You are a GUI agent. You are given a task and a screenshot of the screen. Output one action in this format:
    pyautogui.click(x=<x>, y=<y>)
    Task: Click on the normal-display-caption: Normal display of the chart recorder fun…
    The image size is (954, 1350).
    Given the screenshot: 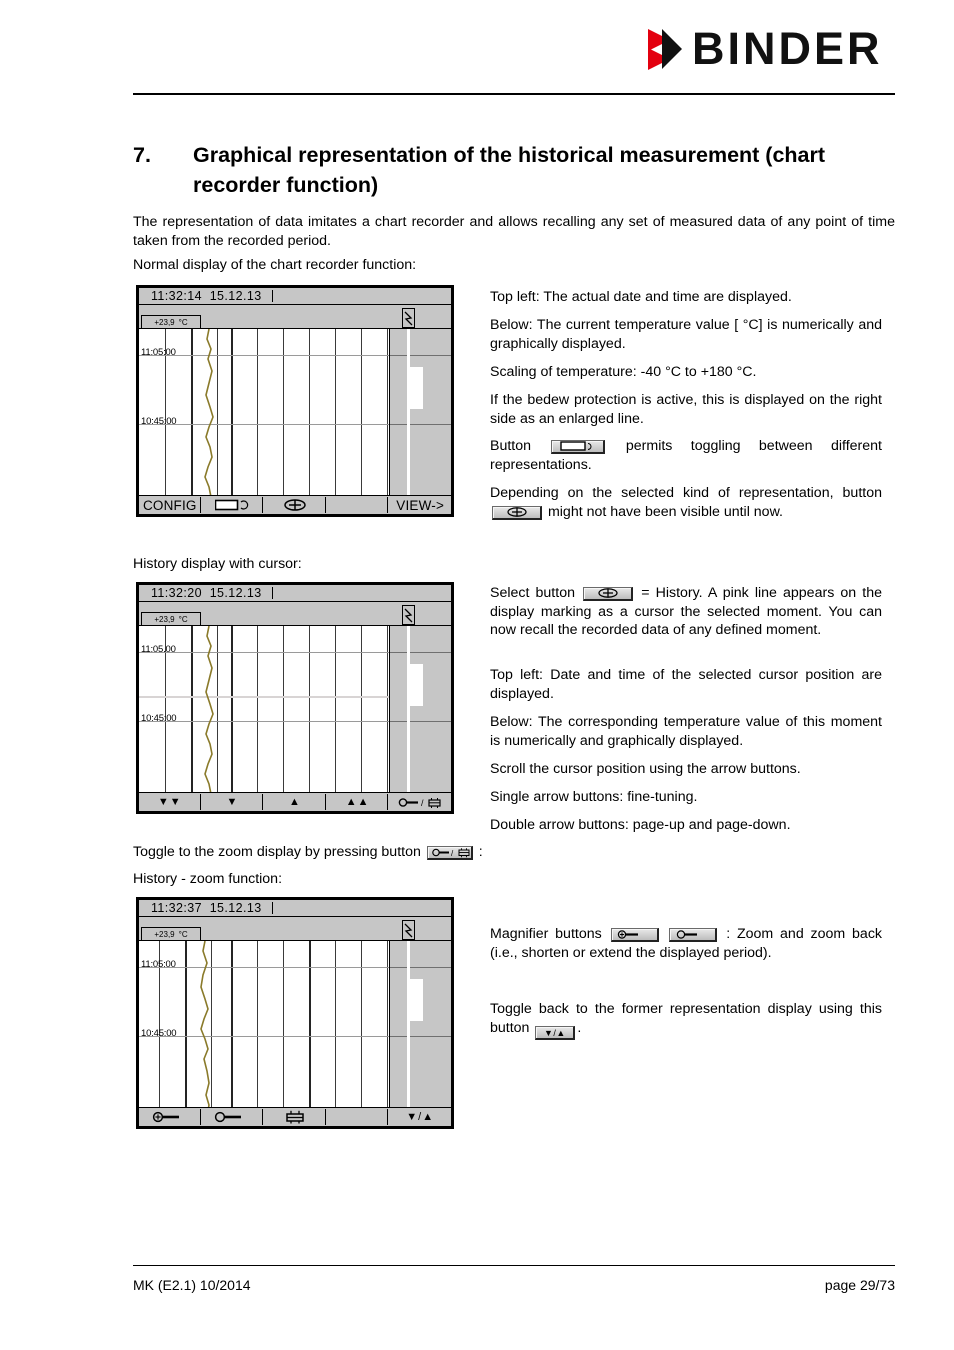 What is the action you would take?
    pyautogui.click(x=275, y=265)
    